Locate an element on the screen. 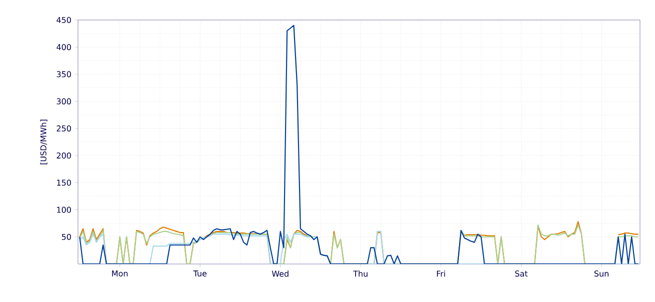 The height and width of the screenshot is (302, 655). x-tick-label: Wed is located at coordinates (280, 273).